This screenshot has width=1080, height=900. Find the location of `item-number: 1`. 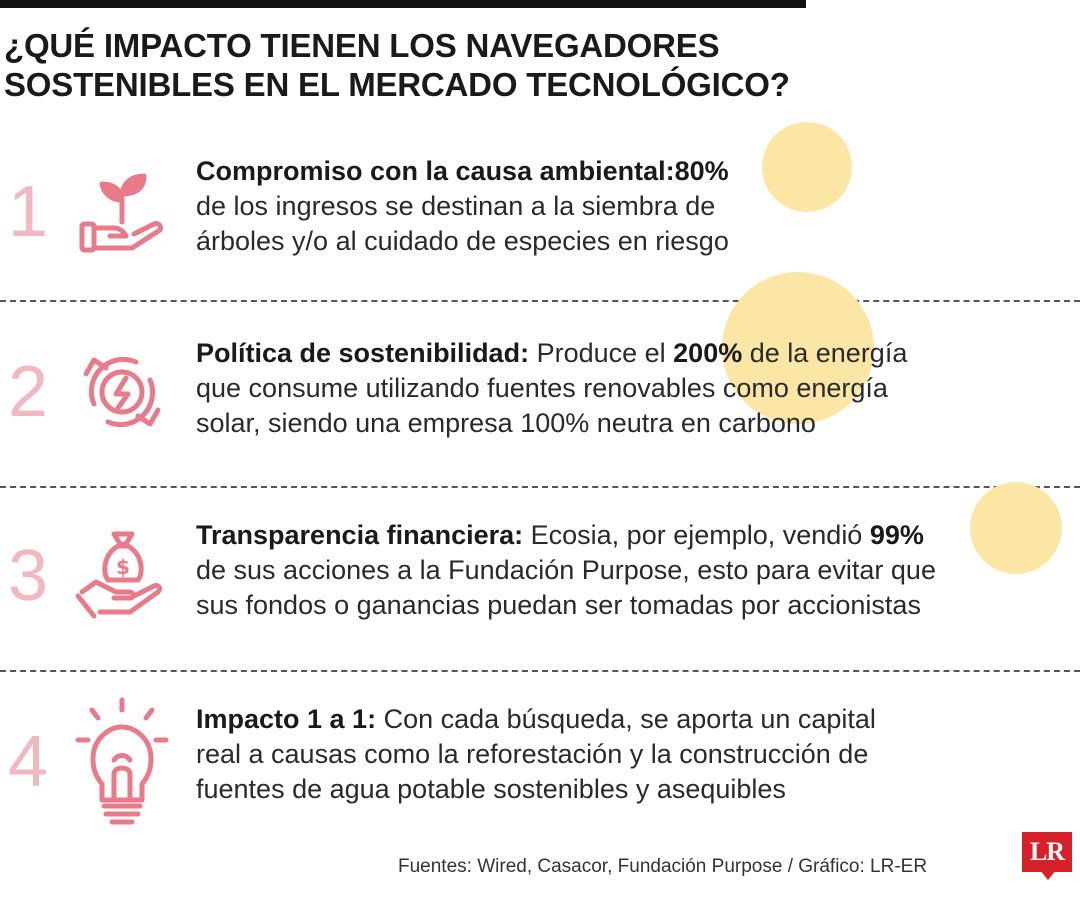

item-number: 1 is located at coordinates (28, 212).